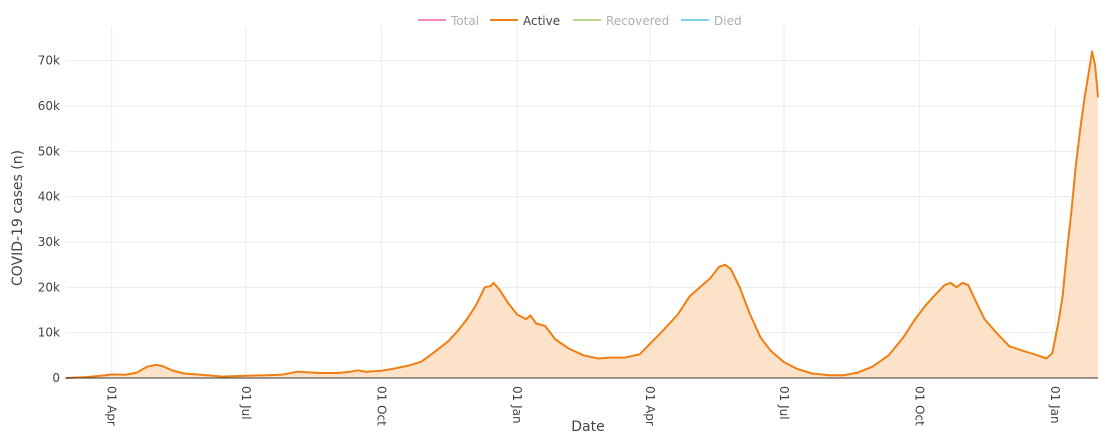 This screenshot has width=1106, height=443. What do you see at coordinates (49, 242) in the screenshot?
I see `y-tick-label: 30k` at bounding box center [49, 242].